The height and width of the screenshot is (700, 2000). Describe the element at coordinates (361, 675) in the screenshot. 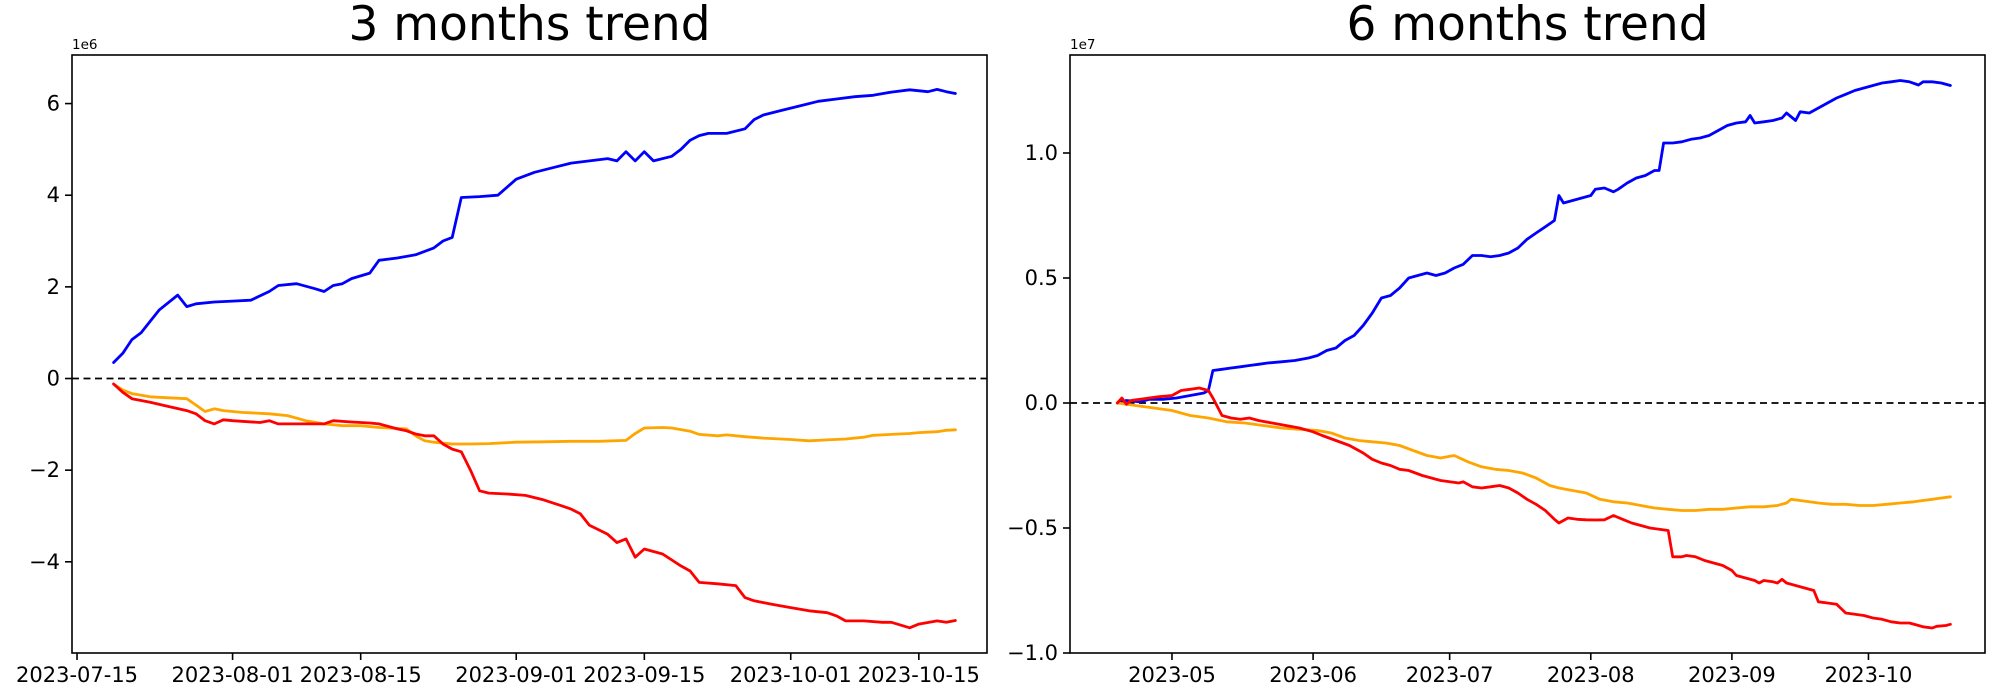

I see `x-tick-label: 2023-08-15` at that location.